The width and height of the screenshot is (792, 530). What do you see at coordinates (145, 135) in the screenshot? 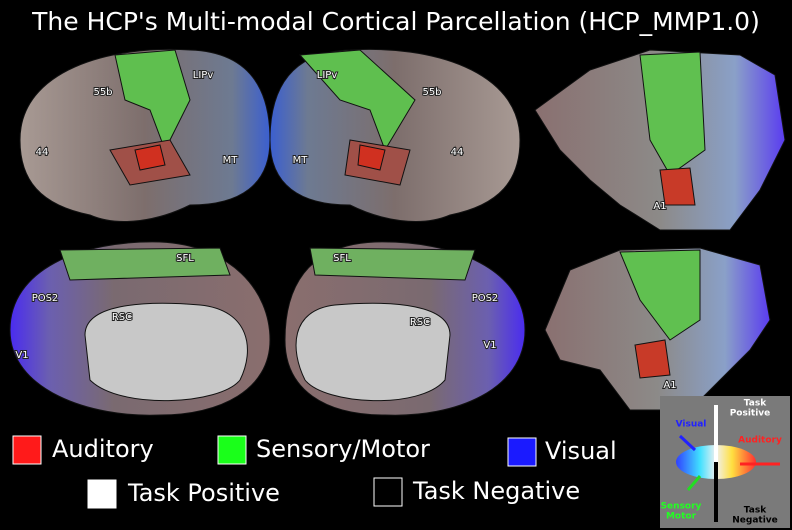
I see `lateral-left-brain` at bounding box center [145, 135].